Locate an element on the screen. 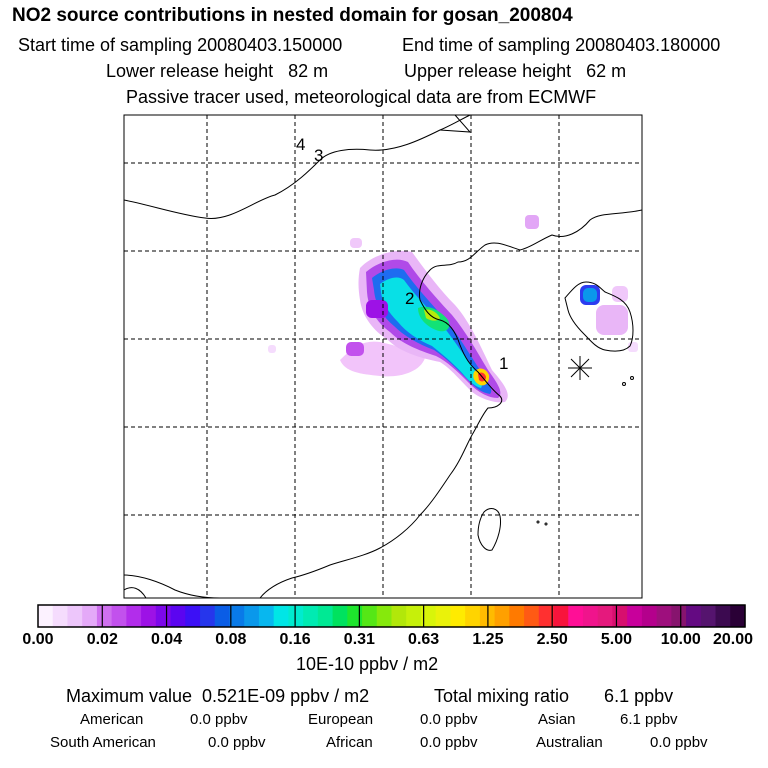 This screenshot has width=768, height=768. colorbar-tick-label: 0.16 is located at coordinates (295, 639).